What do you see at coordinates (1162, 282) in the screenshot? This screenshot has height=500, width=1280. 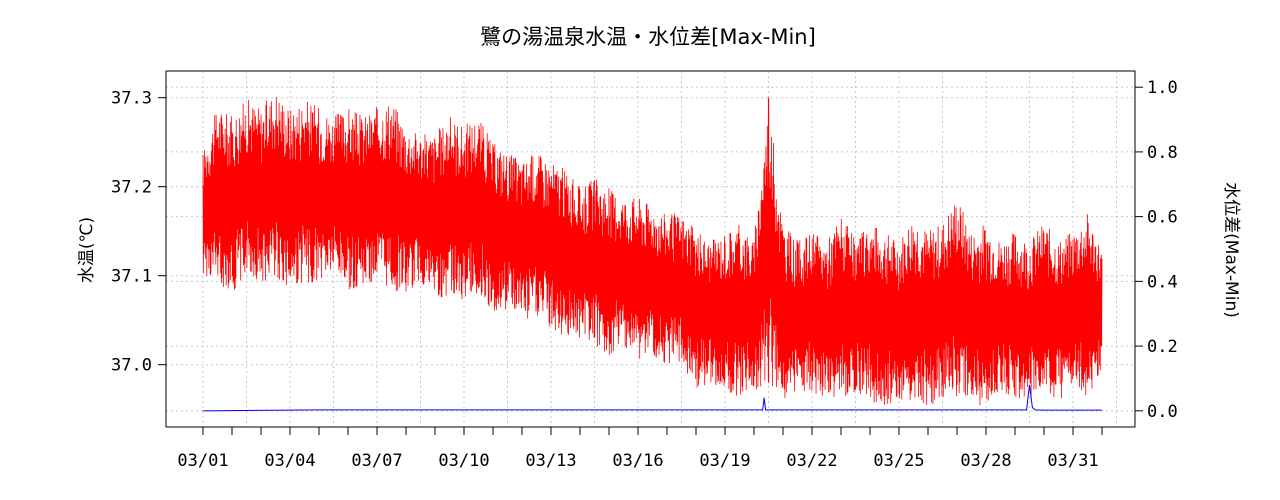 I see `y-right-tick-label: 0.4` at bounding box center [1162, 282].